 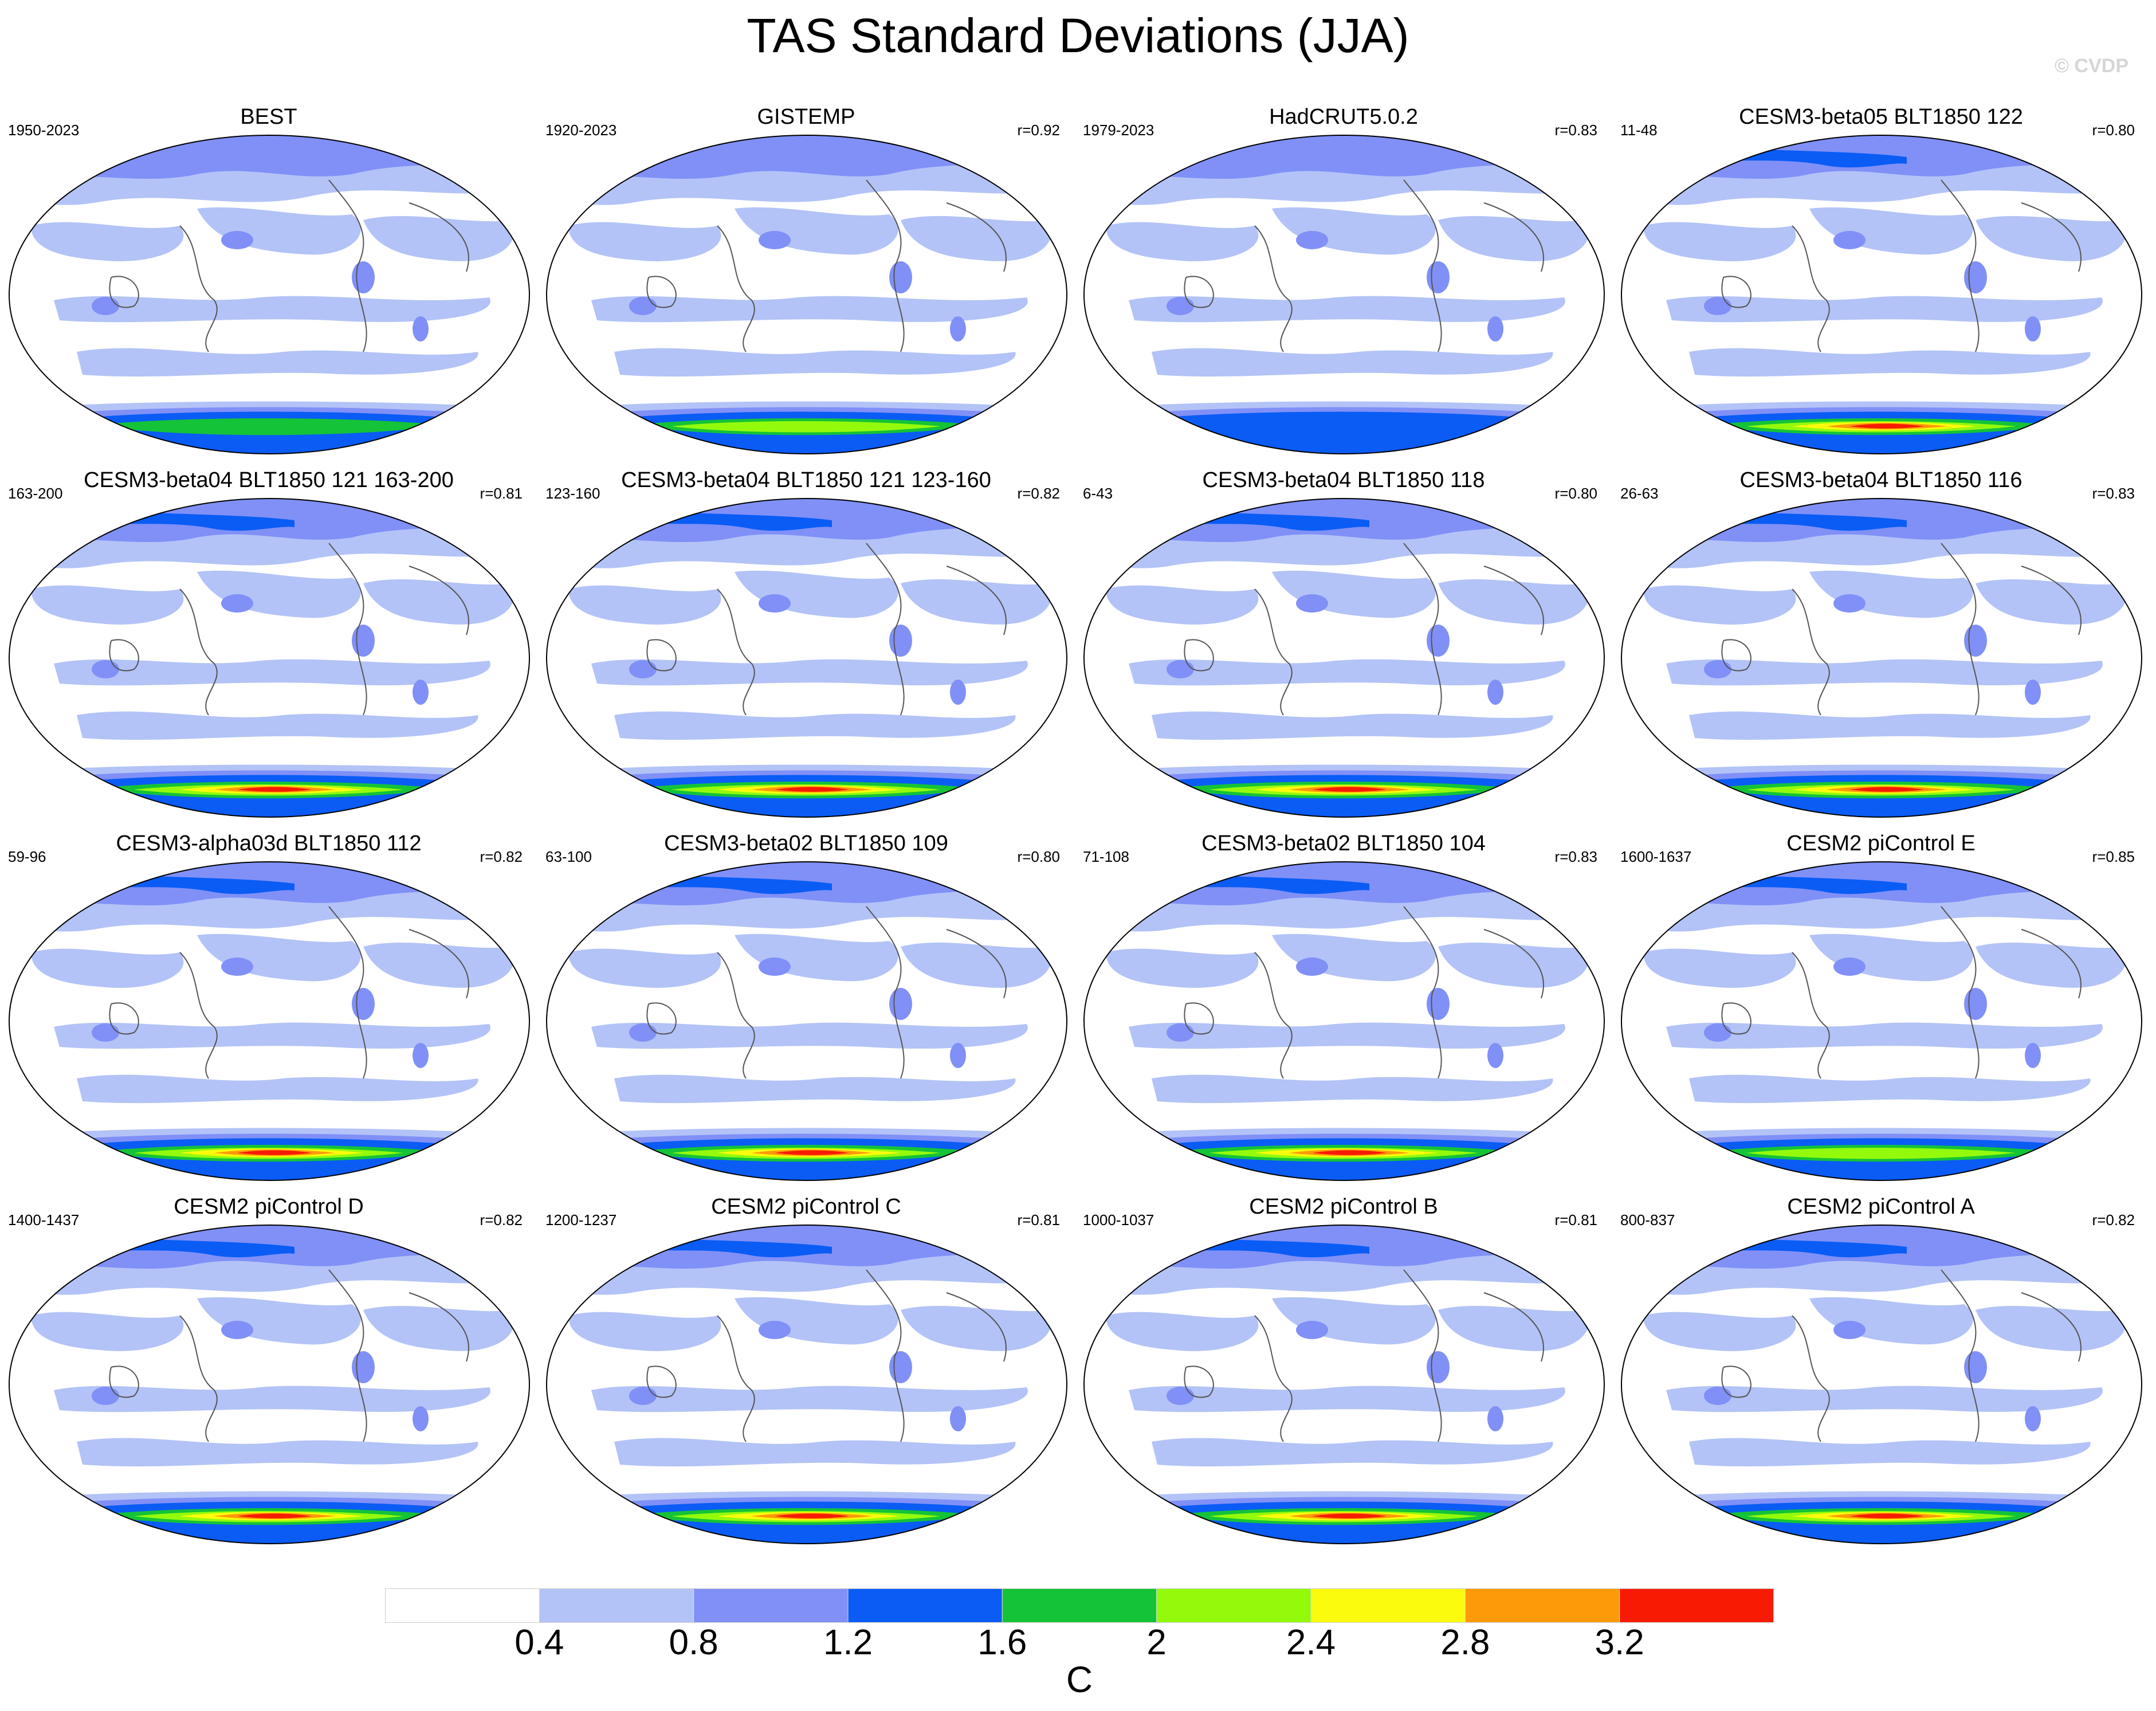 I want to click on map-panel: CESM2 piControl C 1200-1237 r=0.81, so click(x=806, y=1375).